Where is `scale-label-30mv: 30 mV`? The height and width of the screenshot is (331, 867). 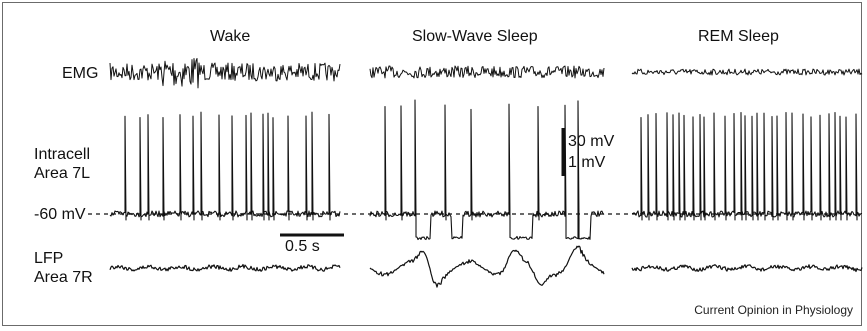 scale-label-30mv: 30 mV is located at coordinates (591, 141).